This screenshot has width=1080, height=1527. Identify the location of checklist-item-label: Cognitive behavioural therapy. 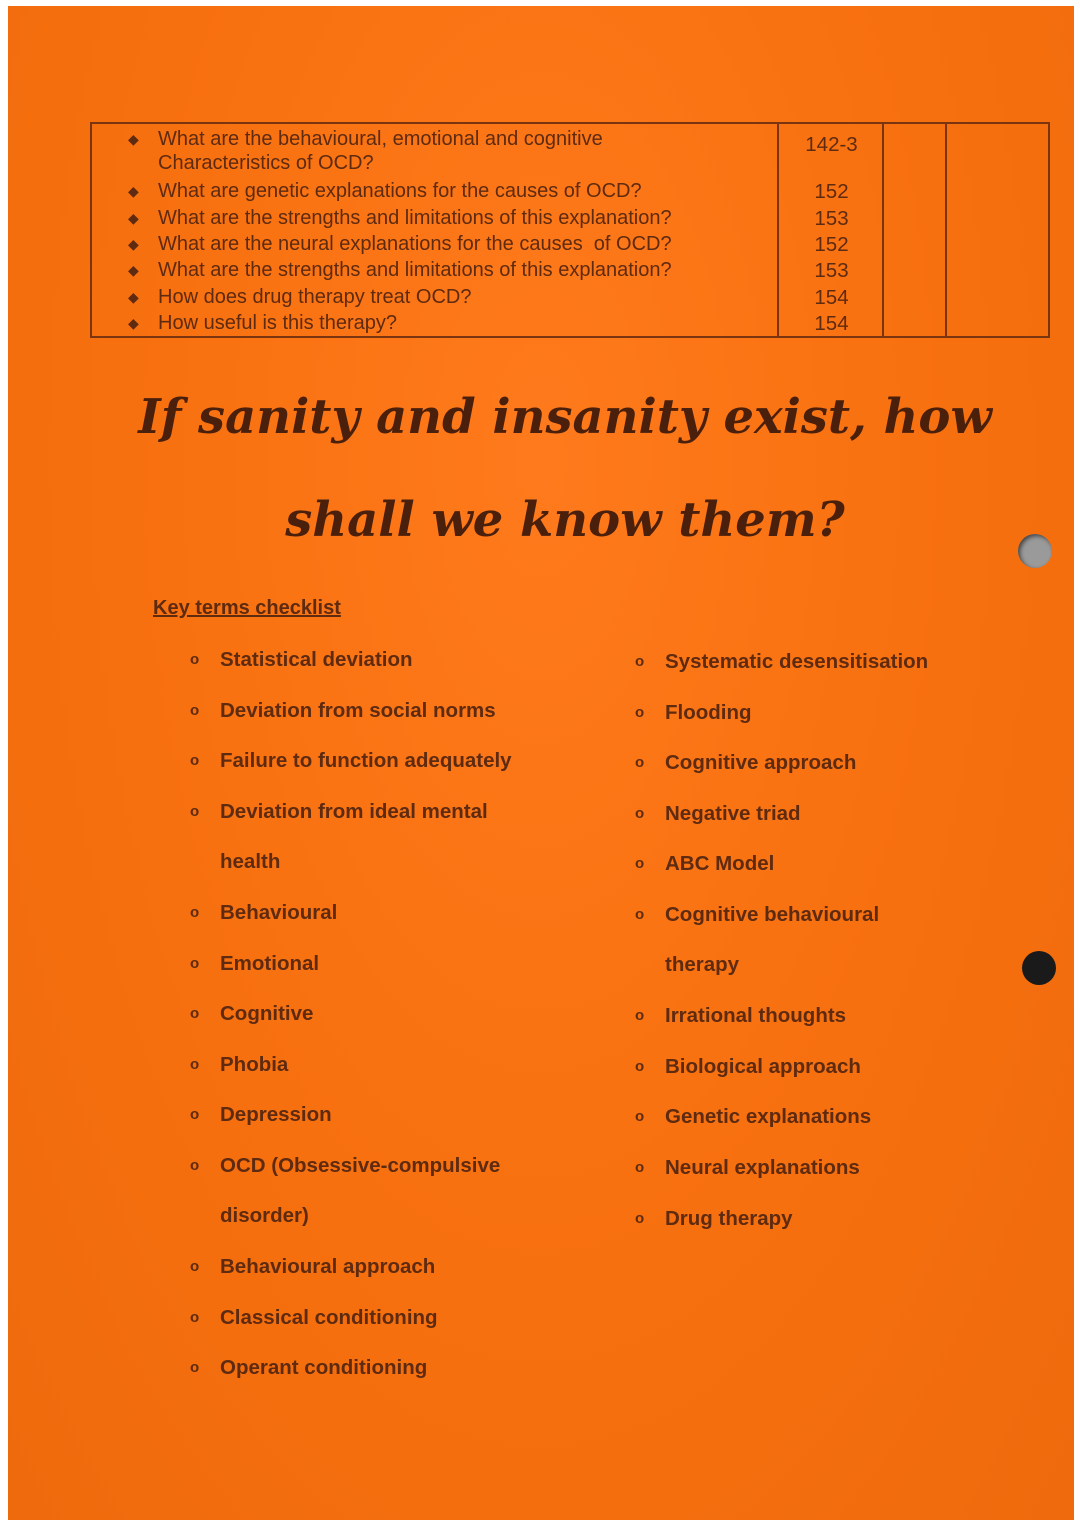
(772, 939).